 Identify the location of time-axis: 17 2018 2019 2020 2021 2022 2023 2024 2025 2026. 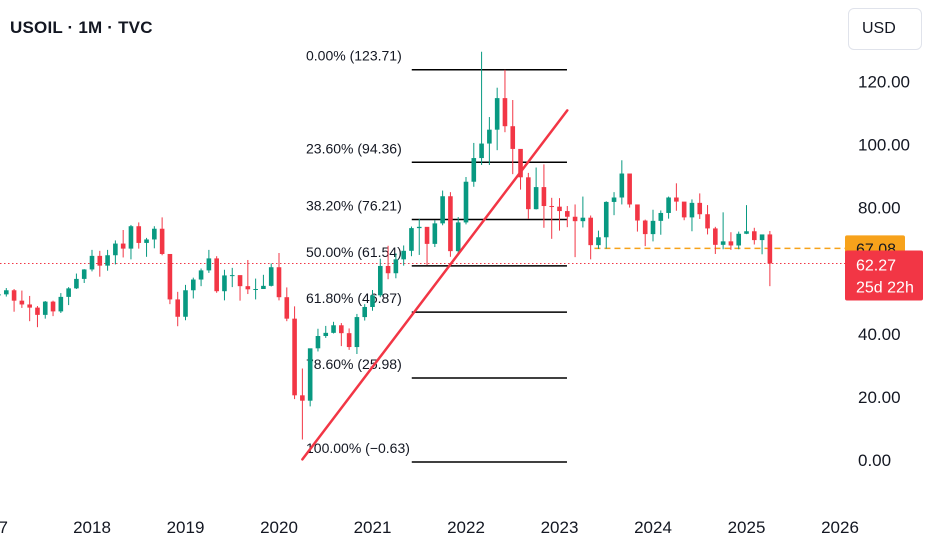
(429, 527).